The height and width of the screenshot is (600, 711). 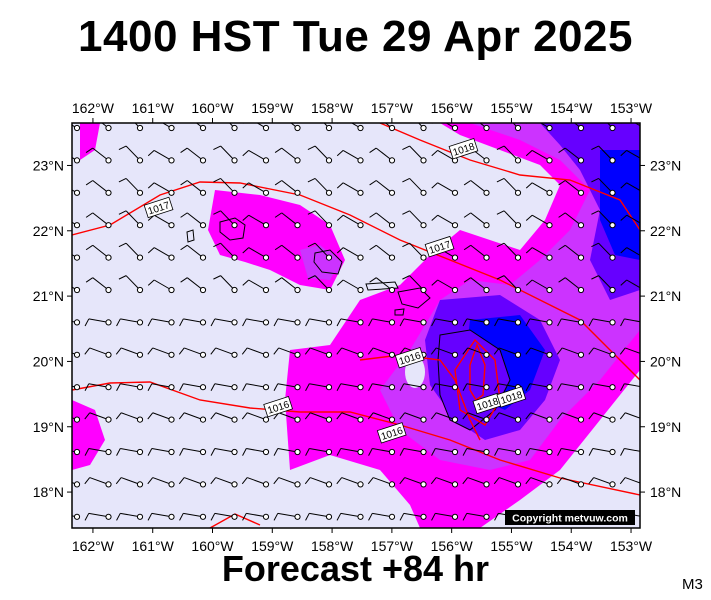 I want to click on lon-label-top: 157°W, so click(x=392, y=108).